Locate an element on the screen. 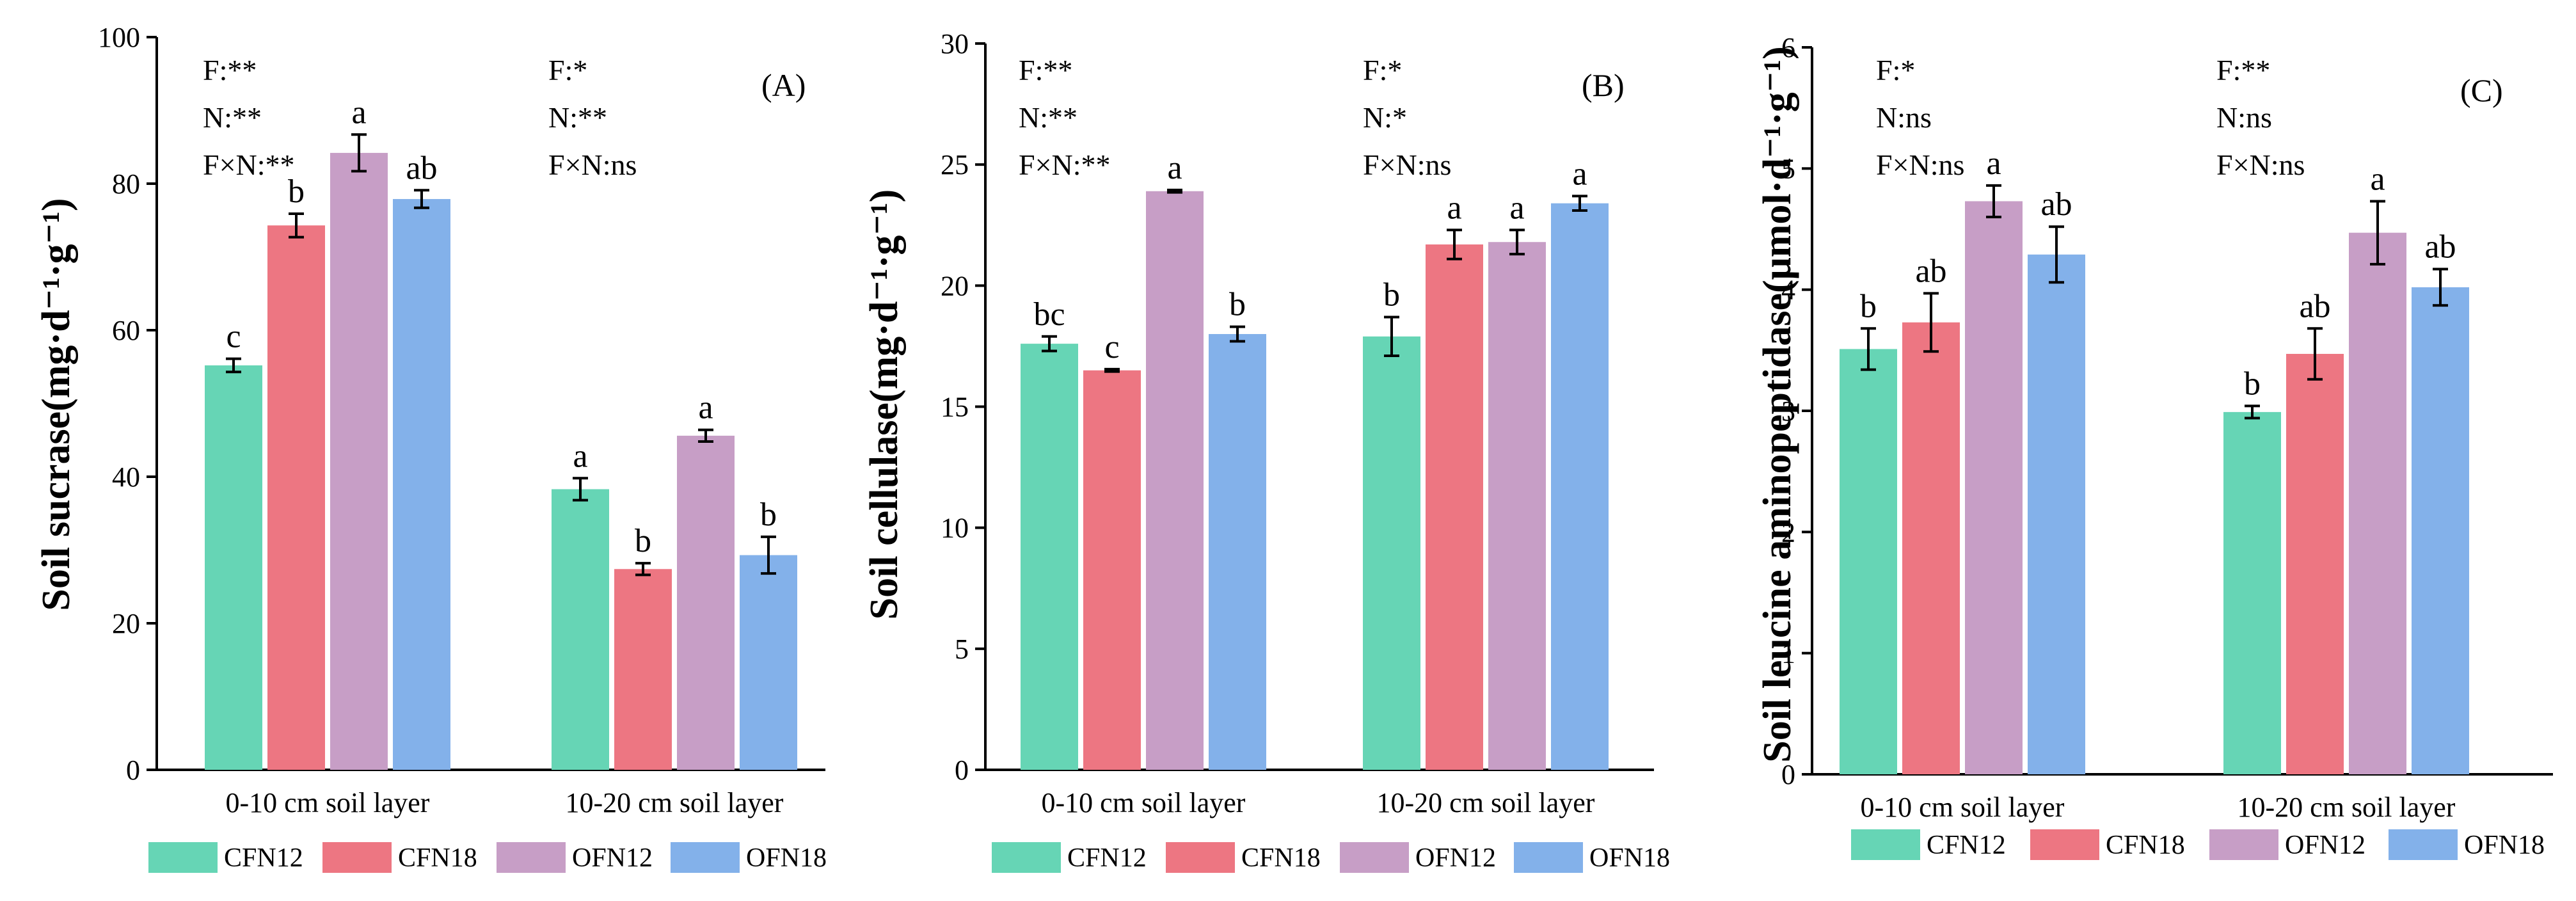  y-tick-label: 40 is located at coordinates (126, 477).